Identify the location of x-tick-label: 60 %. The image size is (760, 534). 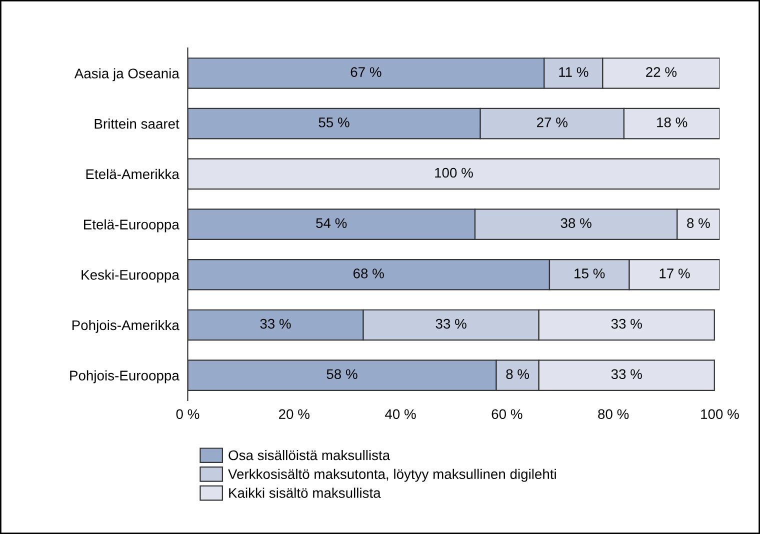
(507, 414).